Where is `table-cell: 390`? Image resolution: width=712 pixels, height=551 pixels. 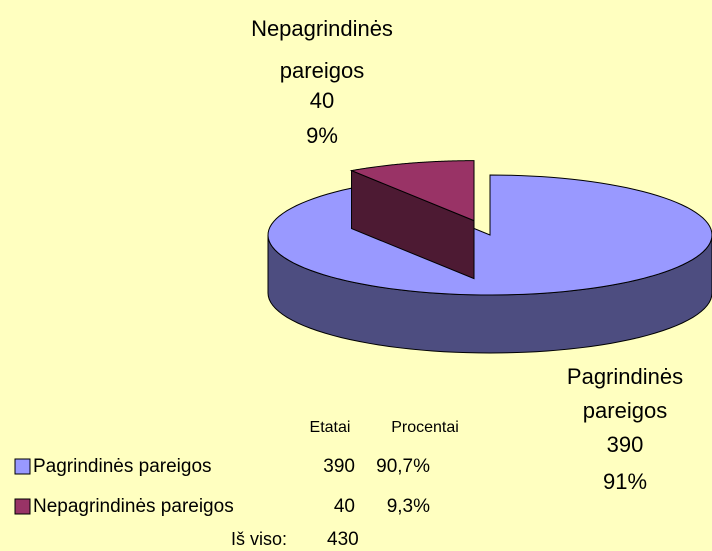
table-cell: 390 is located at coordinates (339, 466).